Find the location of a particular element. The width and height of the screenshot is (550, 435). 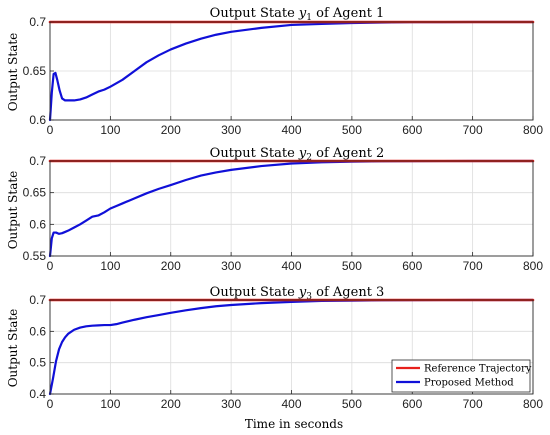

y-tick-label: 0.4 is located at coordinates (37, 394).